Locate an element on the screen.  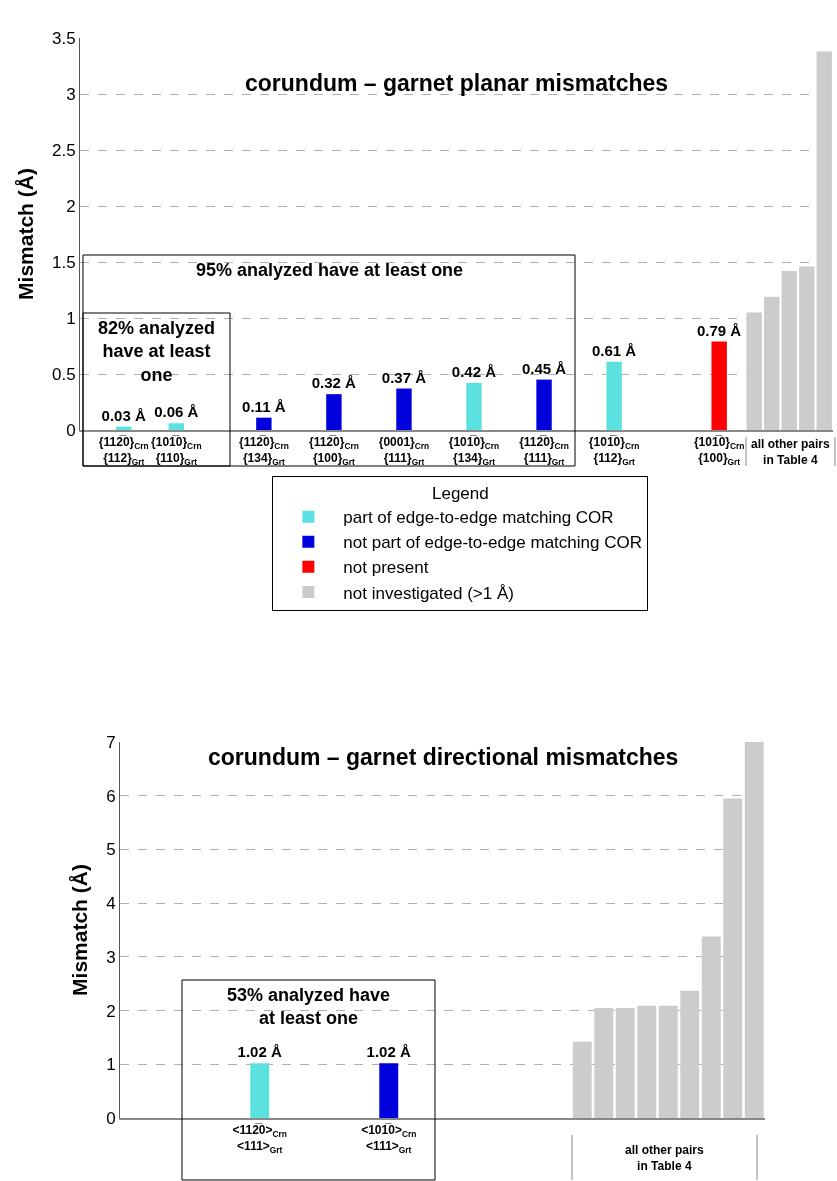
y-tick-label: 3.5 is located at coordinates (63, 38).